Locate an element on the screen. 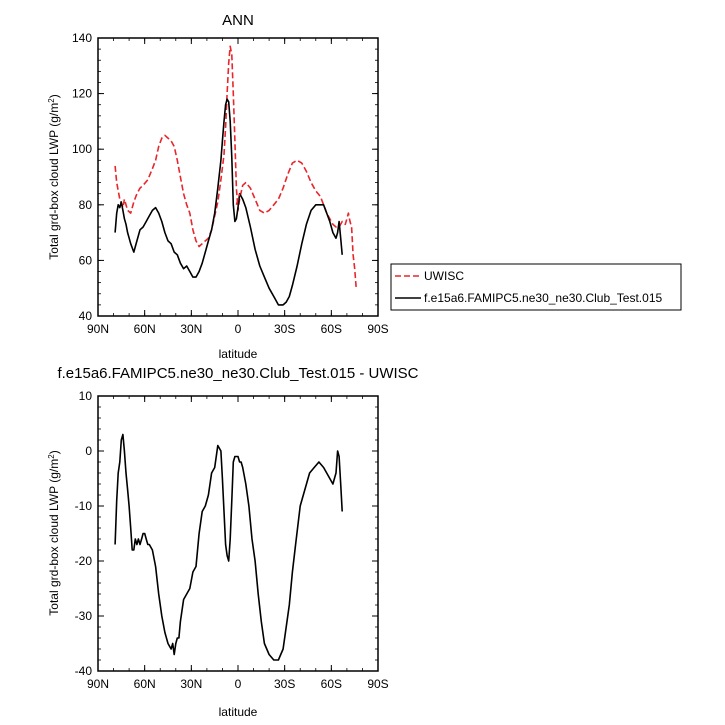 The height and width of the screenshot is (725, 725). top-xtick-label: 90N is located at coordinates (98, 329).